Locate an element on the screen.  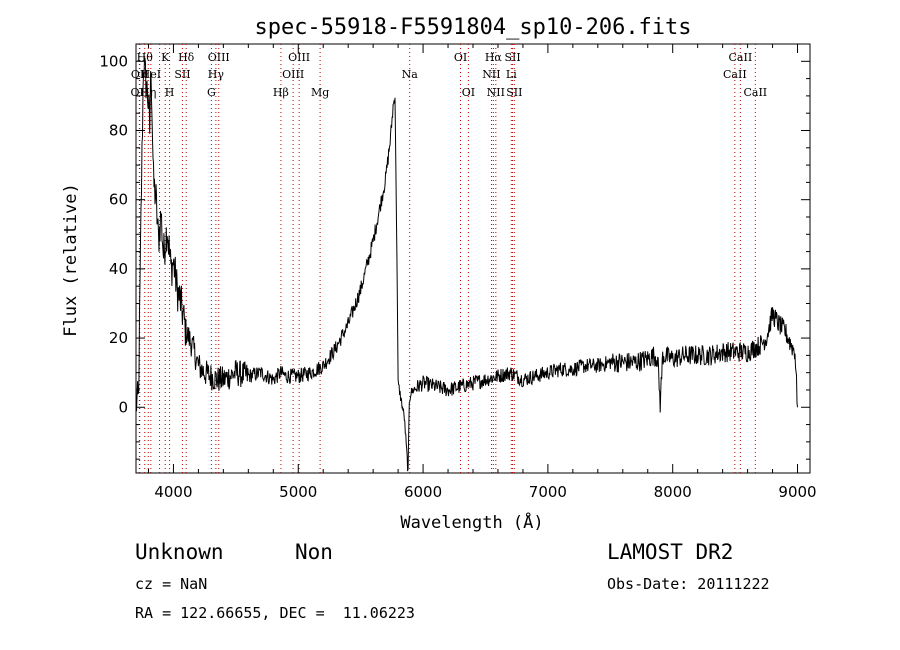
spectral-line-label: Na is located at coordinates (410, 74).